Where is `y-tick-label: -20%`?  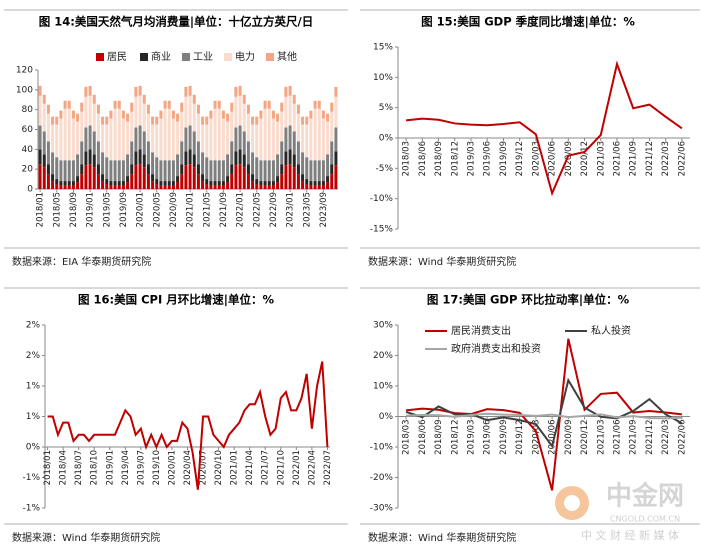 y-tick-label: -20% is located at coordinates (382, 478).